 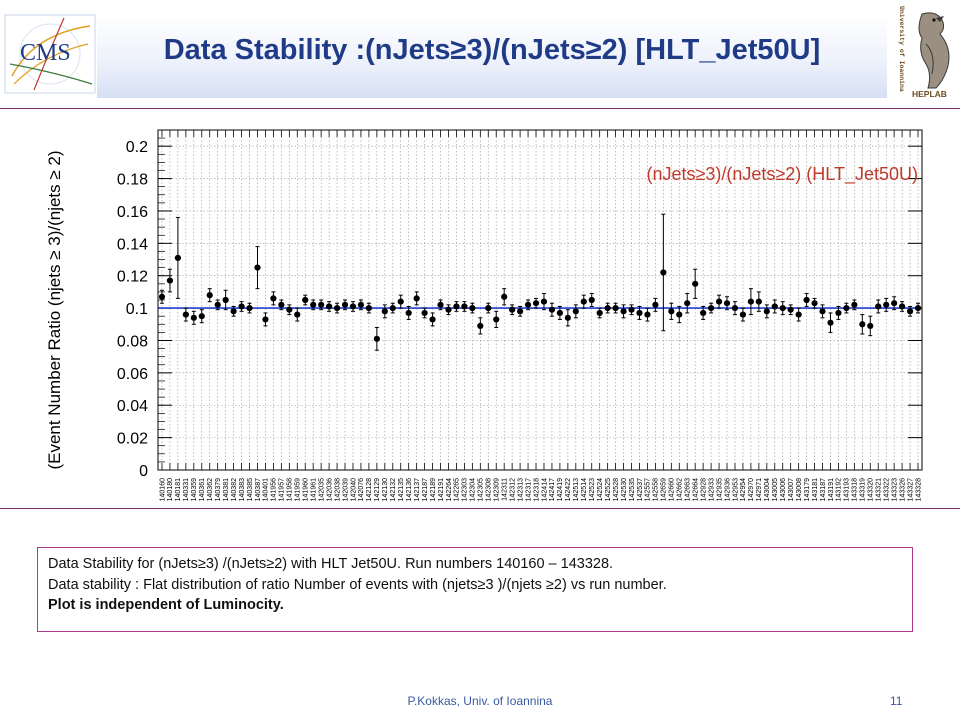 I want to click on x-tick-label: 142414, so click(x=544, y=489).